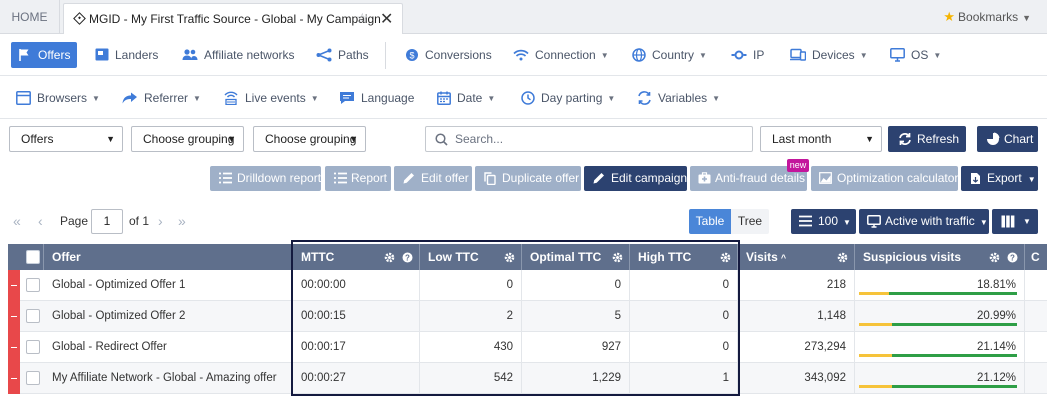  Describe the element at coordinates (14, 316) in the screenshot. I see `row-status-marker` at that location.